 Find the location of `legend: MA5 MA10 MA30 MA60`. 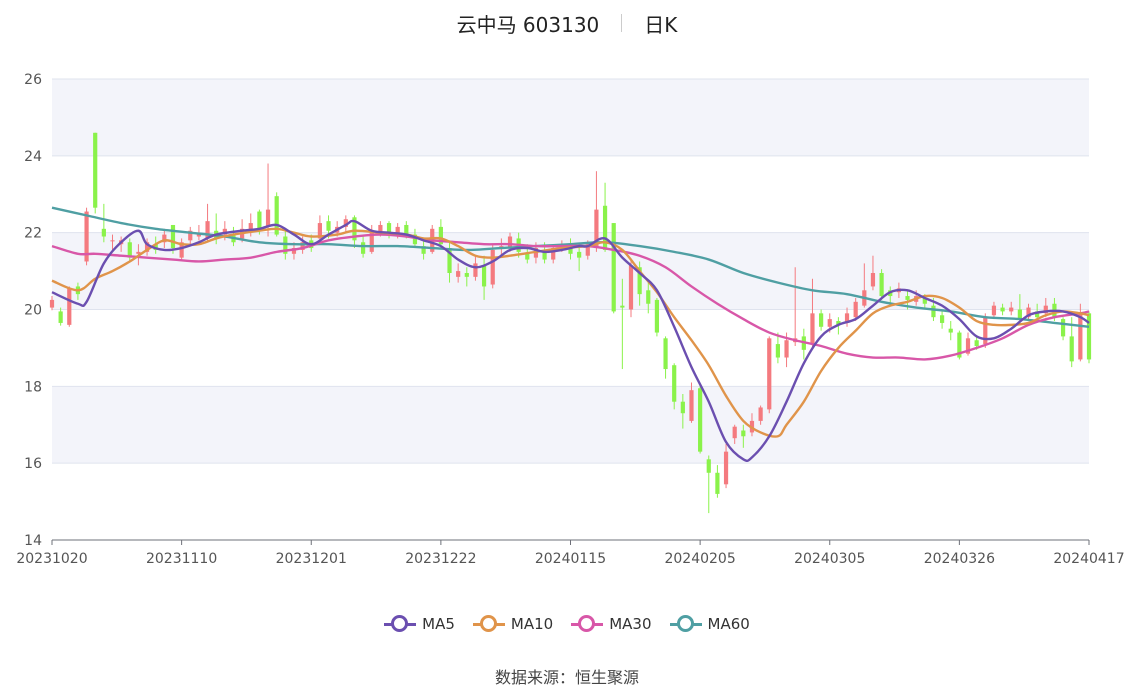

legend: MA5 MA10 MA30 MA60 is located at coordinates (567, 624).